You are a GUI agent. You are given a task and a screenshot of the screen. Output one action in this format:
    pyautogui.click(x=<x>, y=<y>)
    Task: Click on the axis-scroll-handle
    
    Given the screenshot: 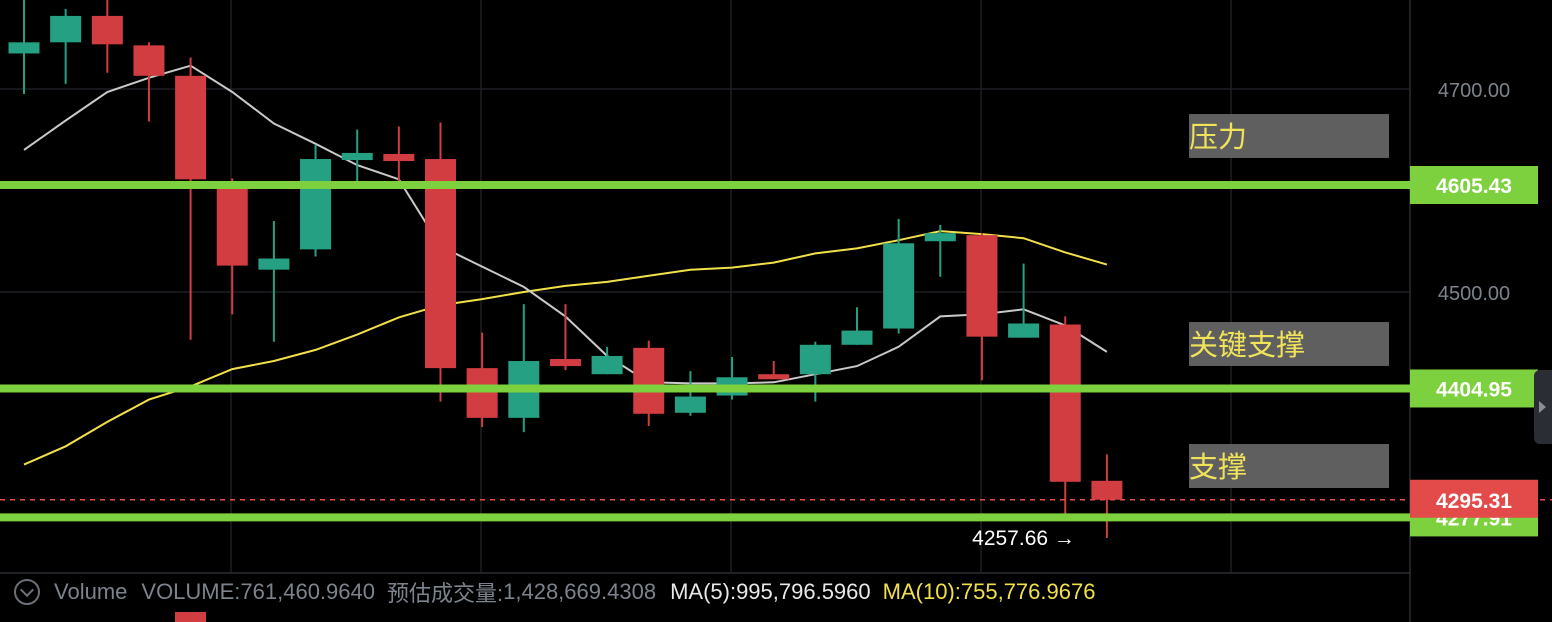 What is the action you would take?
    pyautogui.click(x=1543, y=407)
    